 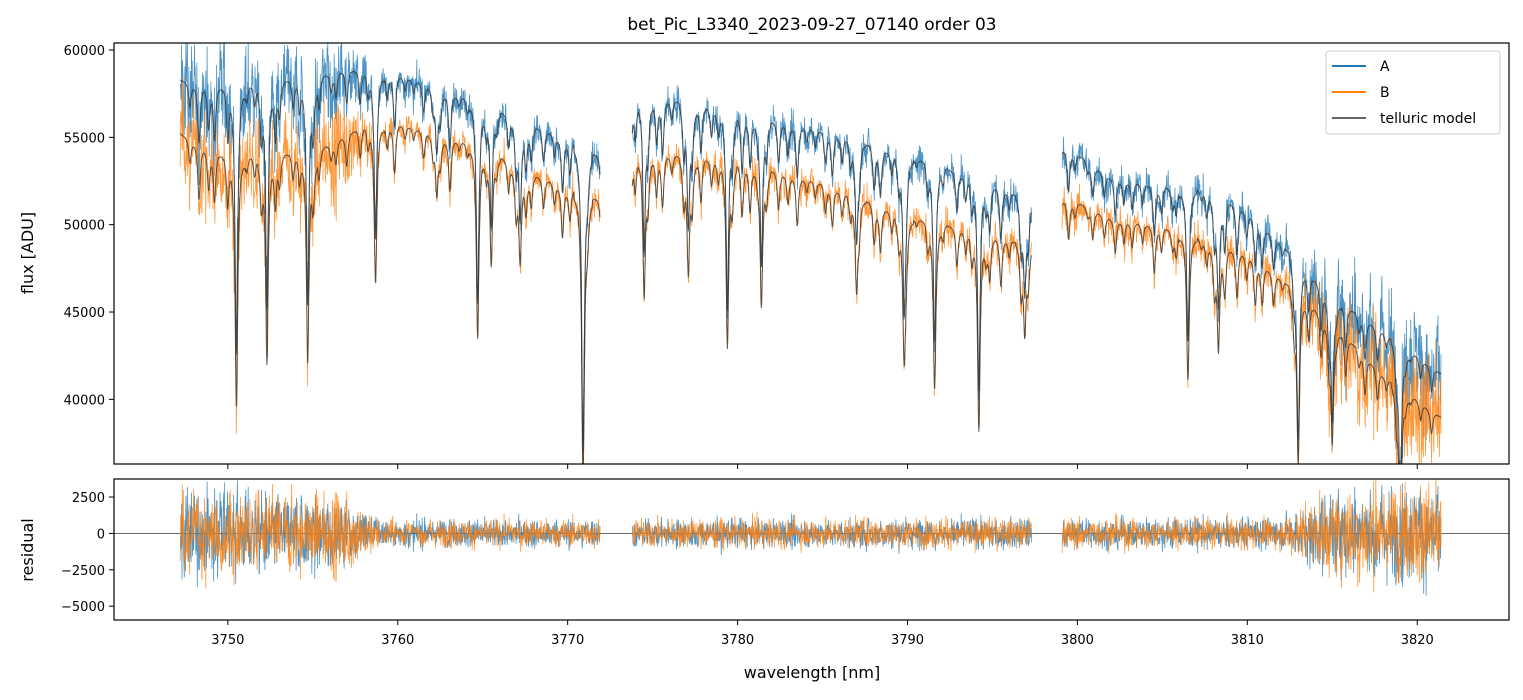 What do you see at coordinates (84, 313) in the screenshot?
I see `flux-y-tick-label: 45000` at bounding box center [84, 313].